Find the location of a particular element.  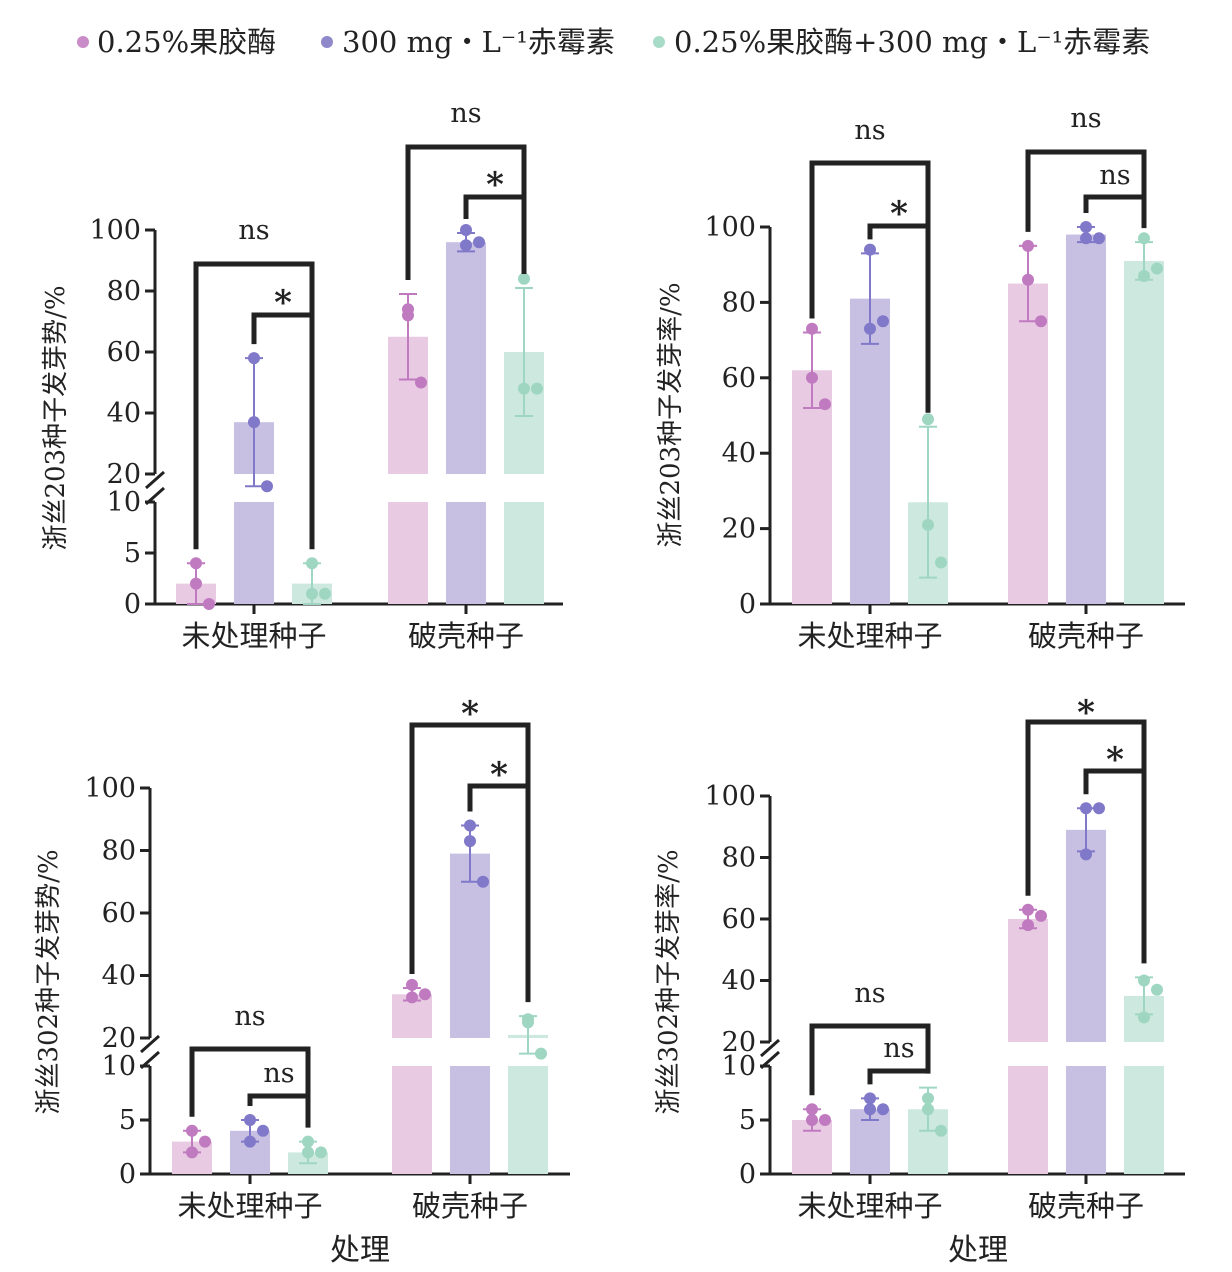

y-axis-title: 浙丝203种子发芽势/% is located at coordinates (56, 417).